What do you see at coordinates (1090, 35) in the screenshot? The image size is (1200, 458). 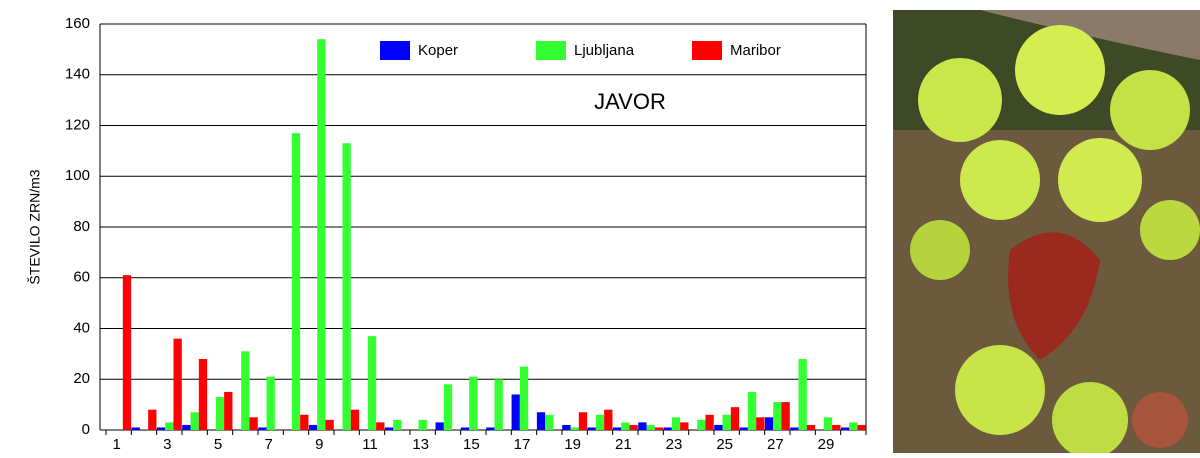 I see `photo-branch` at bounding box center [1090, 35].